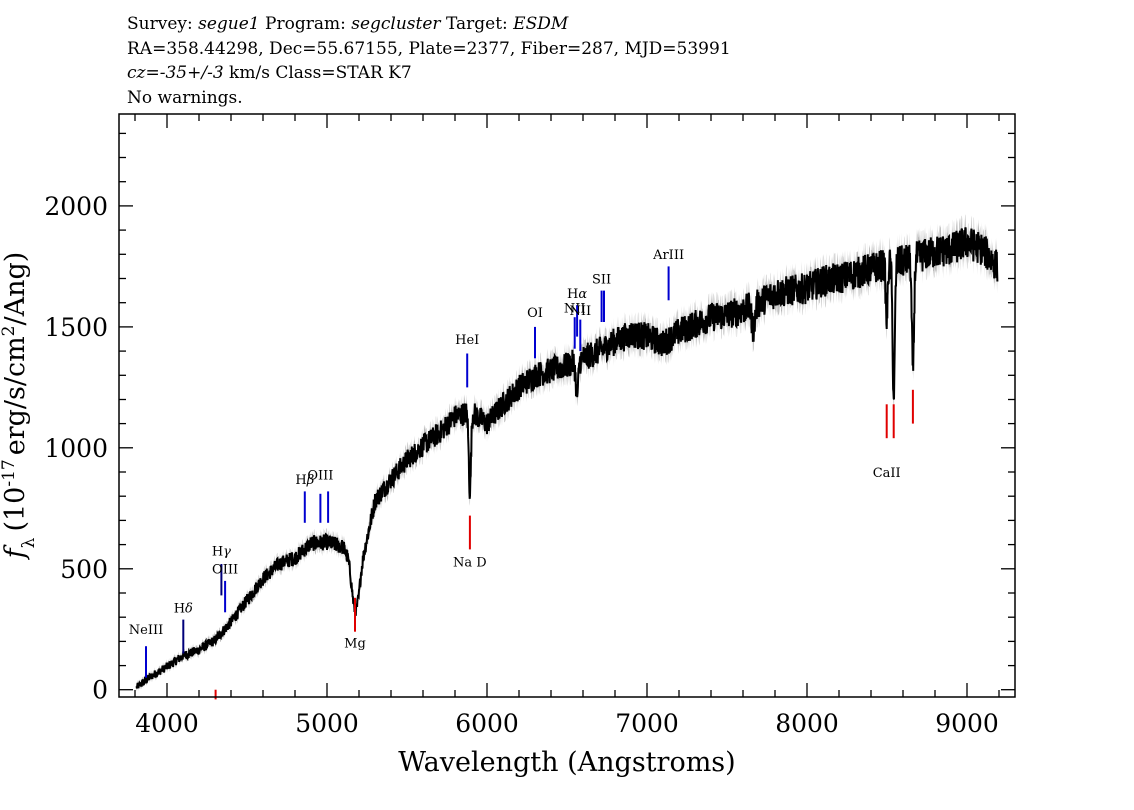 The width and height of the screenshot is (1134, 810). I want to click on x-tick-label: 5000, so click(327, 723).